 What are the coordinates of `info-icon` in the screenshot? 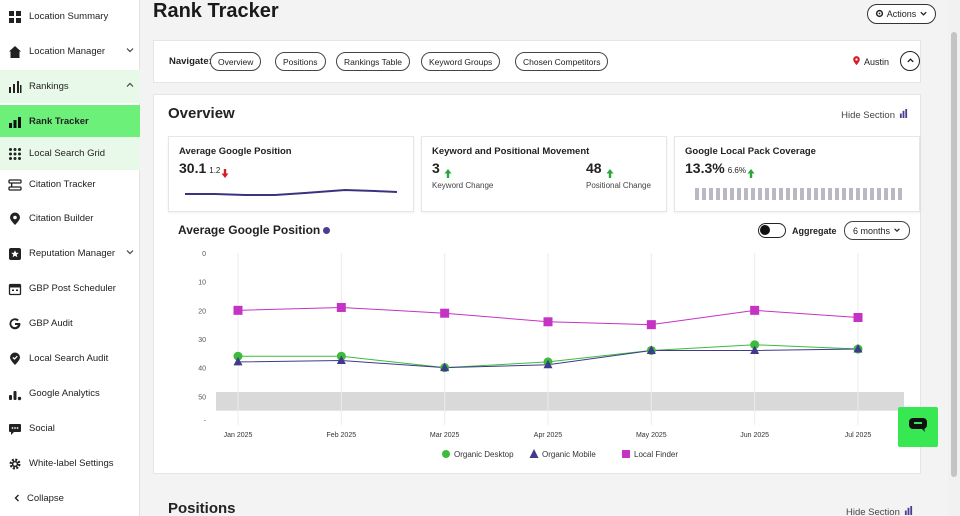 It's located at (327, 230).